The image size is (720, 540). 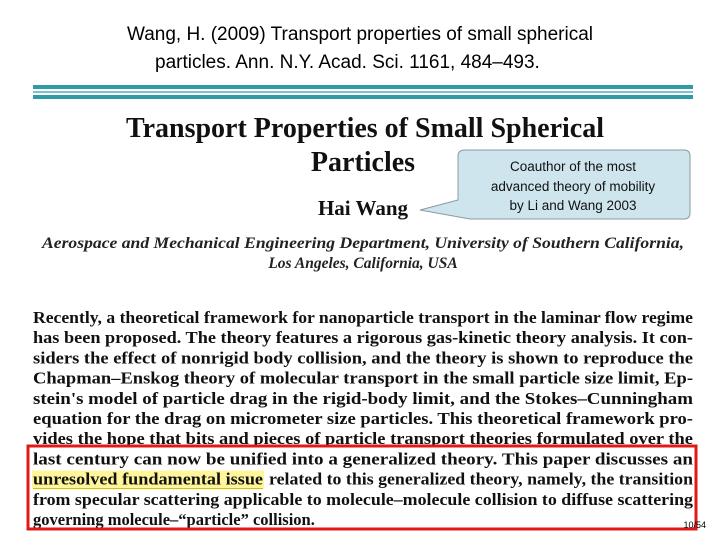 I want to click on callout-text: Coauthor of the most, so click(x=573, y=166).